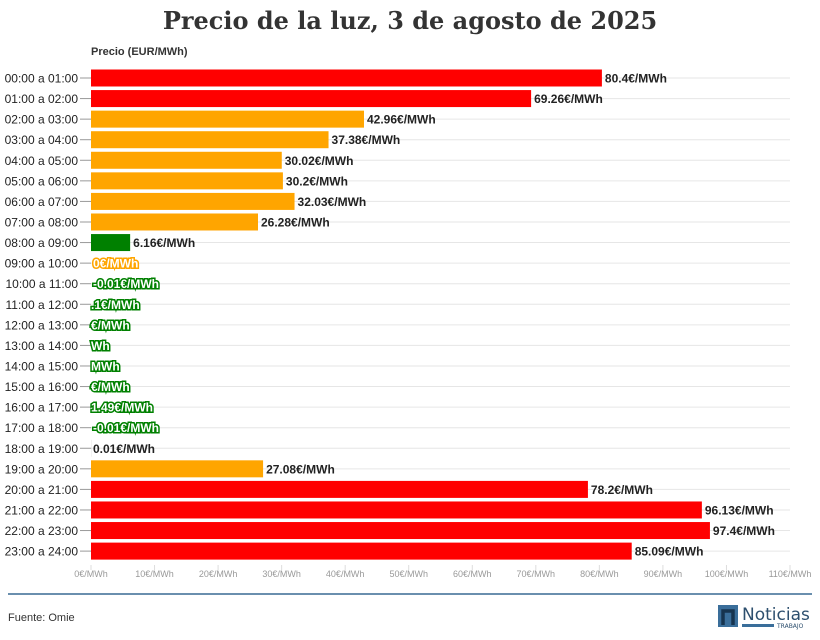 Image resolution: width=820 pixels, height=640 pixels. What do you see at coordinates (536, 574) in the screenshot?
I see `x-tick-label: 70€/MWh` at bounding box center [536, 574].